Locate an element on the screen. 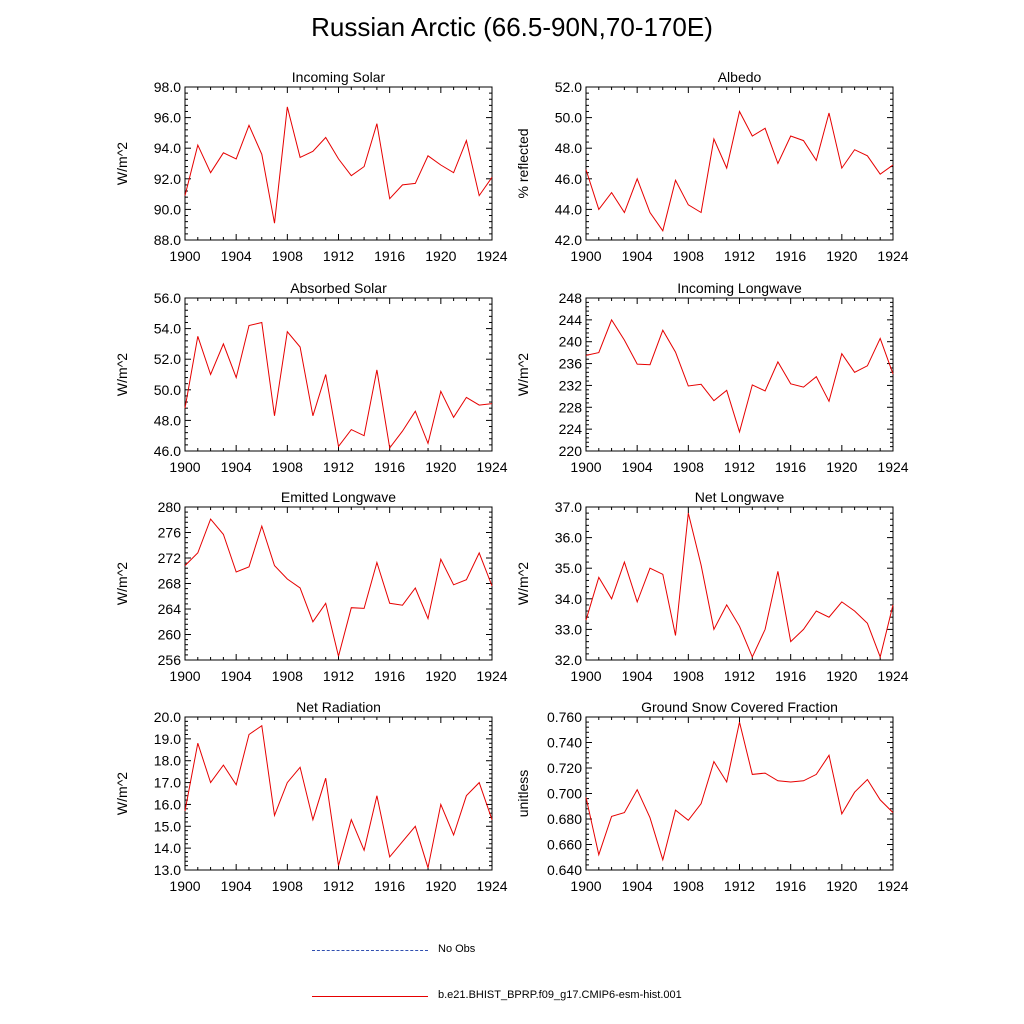  y-tick-label: 0.740 is located at coordinates (564, 743).